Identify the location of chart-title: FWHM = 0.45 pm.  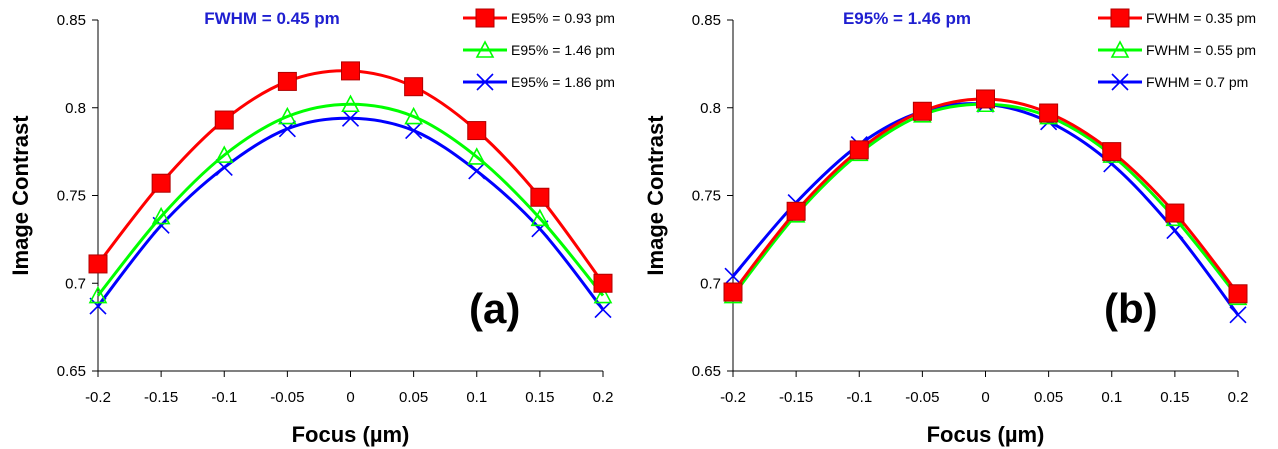
(272, 18).